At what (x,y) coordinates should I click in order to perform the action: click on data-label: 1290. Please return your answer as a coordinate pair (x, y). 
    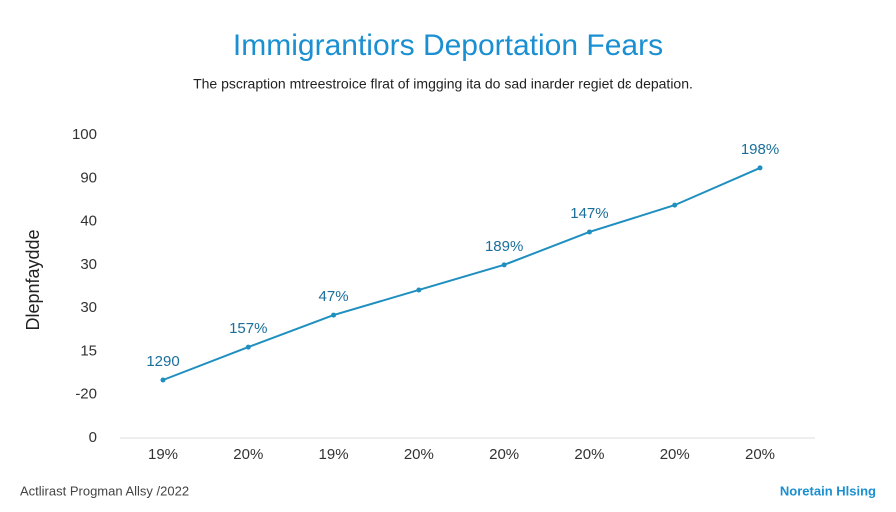
    Looking at the image, I should click on (162, 361).